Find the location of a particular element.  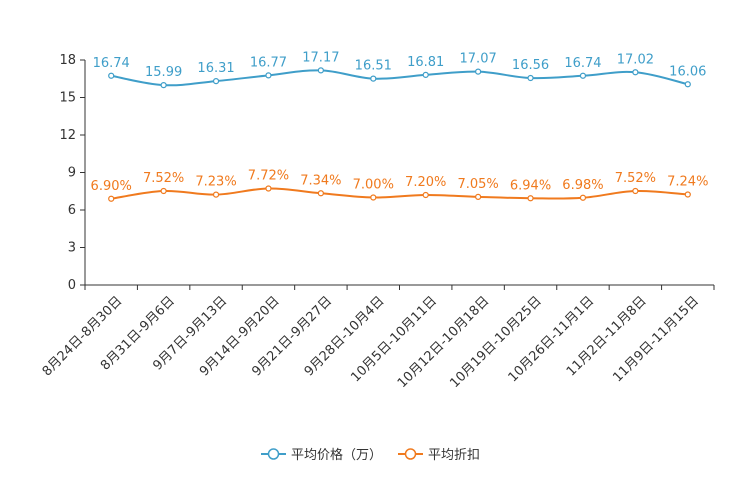

data-label: 16.06 is located at coordinates (687, 71).